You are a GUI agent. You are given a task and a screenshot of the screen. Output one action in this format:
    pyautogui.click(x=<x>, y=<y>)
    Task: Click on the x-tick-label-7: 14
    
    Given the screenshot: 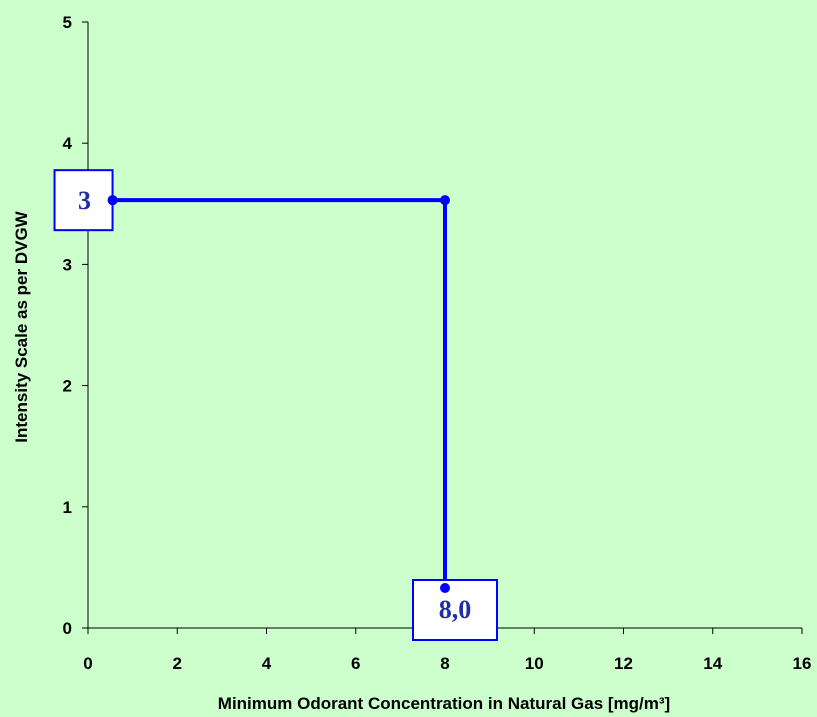 What is the action you would take?
    pyautogui.click(x=712, y=663)
    